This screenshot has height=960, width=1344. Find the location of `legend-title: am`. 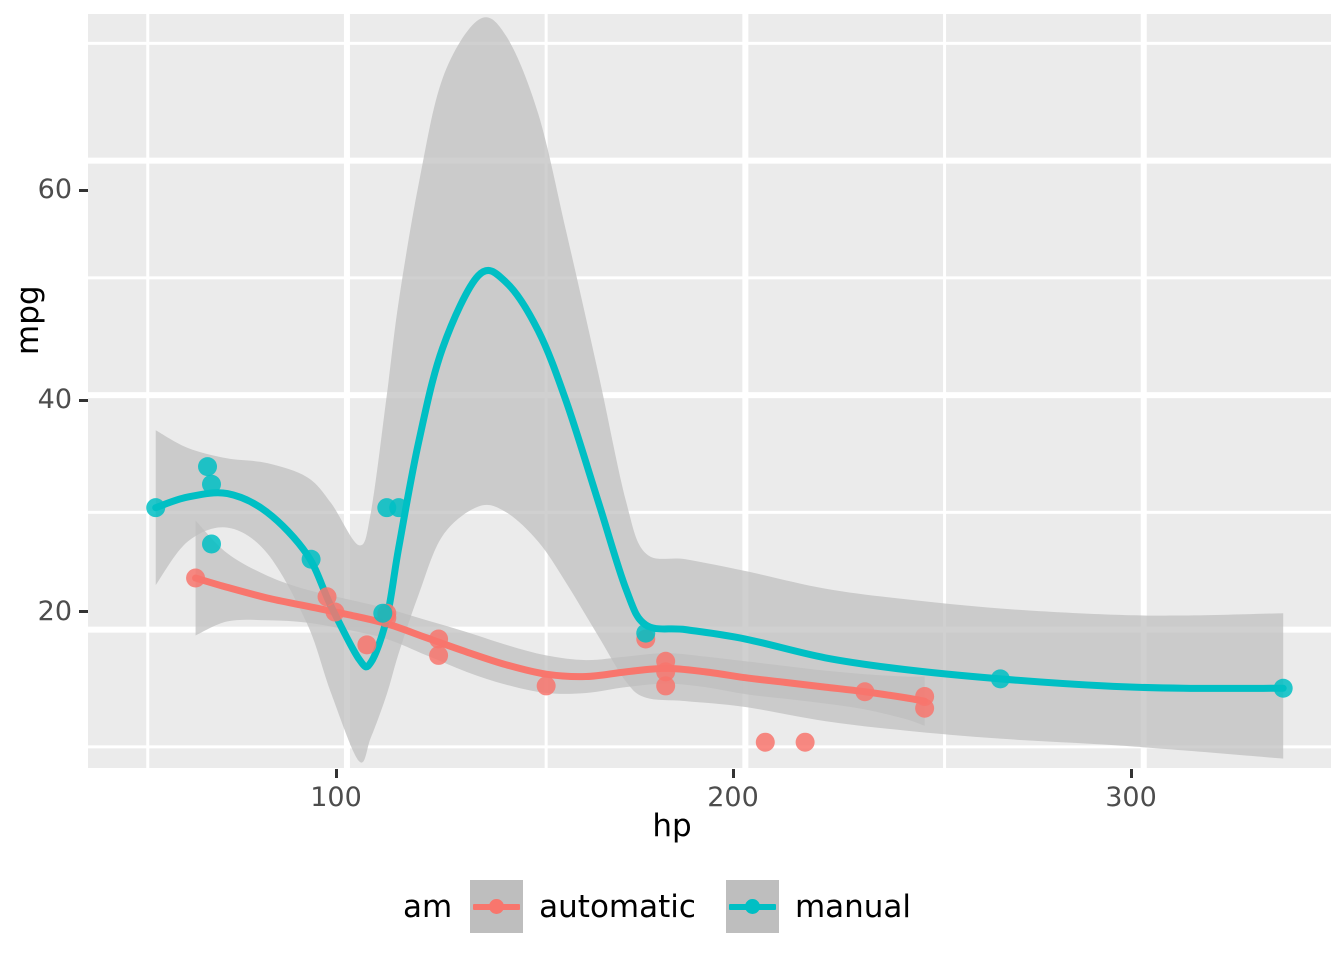

legend-title: am is located at coordinates (427, 906).